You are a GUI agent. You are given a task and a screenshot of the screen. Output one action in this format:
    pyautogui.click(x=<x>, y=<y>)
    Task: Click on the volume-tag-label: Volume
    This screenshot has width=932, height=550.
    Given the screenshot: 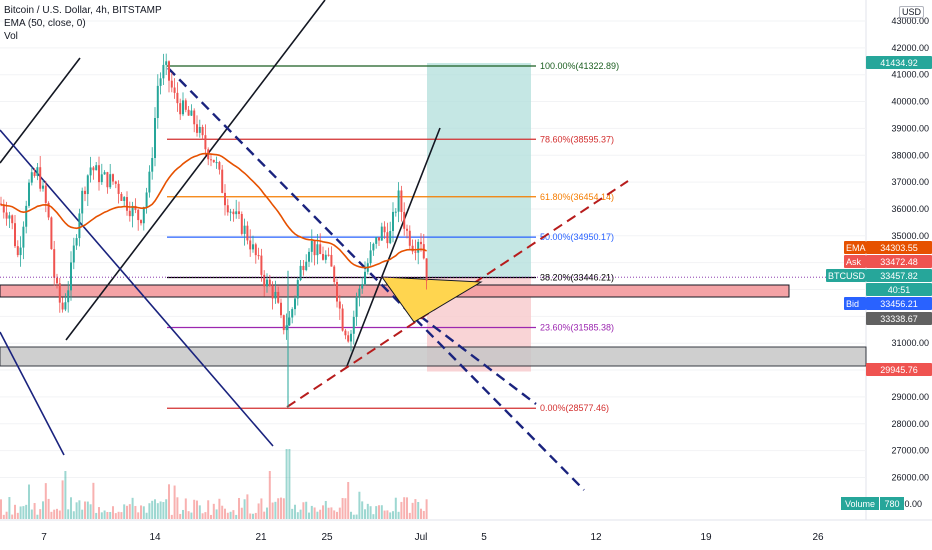 What is the action you would take?
    pyautogui.click(x=860, y=504)
    